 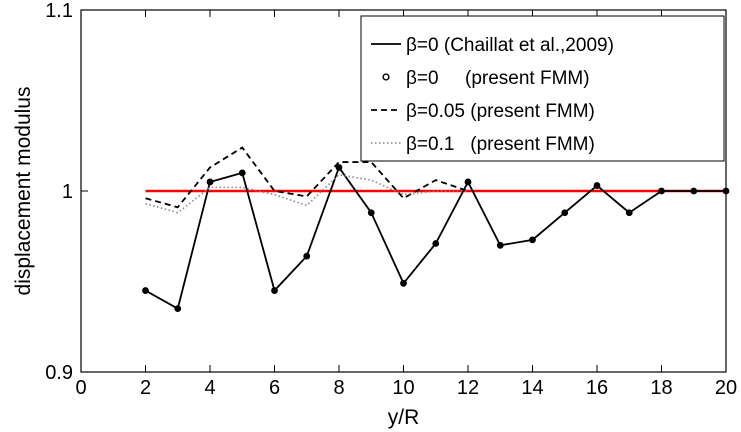 I want to click on legend-entry-label: β=0 (present FMM), so click(x=498, y=78).